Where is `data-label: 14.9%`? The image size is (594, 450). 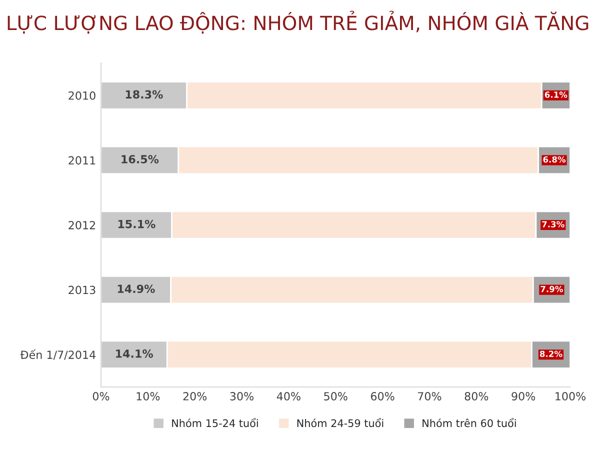 data-label: 14.9% is located at coordinates (136, 289).